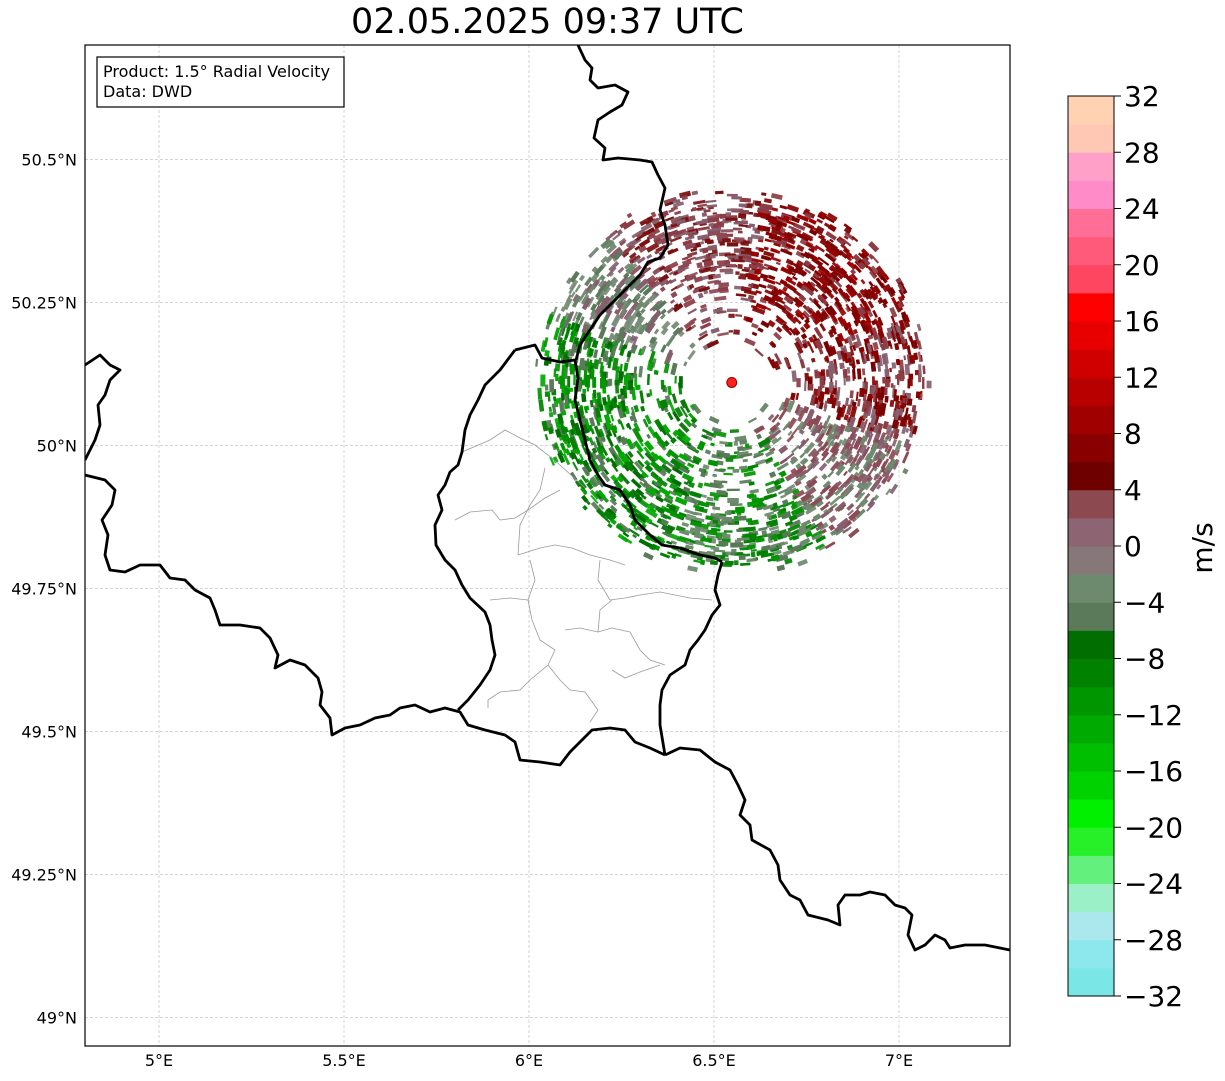  I want to click on x-tick-label: 5.5°E, so click(344, 1060).